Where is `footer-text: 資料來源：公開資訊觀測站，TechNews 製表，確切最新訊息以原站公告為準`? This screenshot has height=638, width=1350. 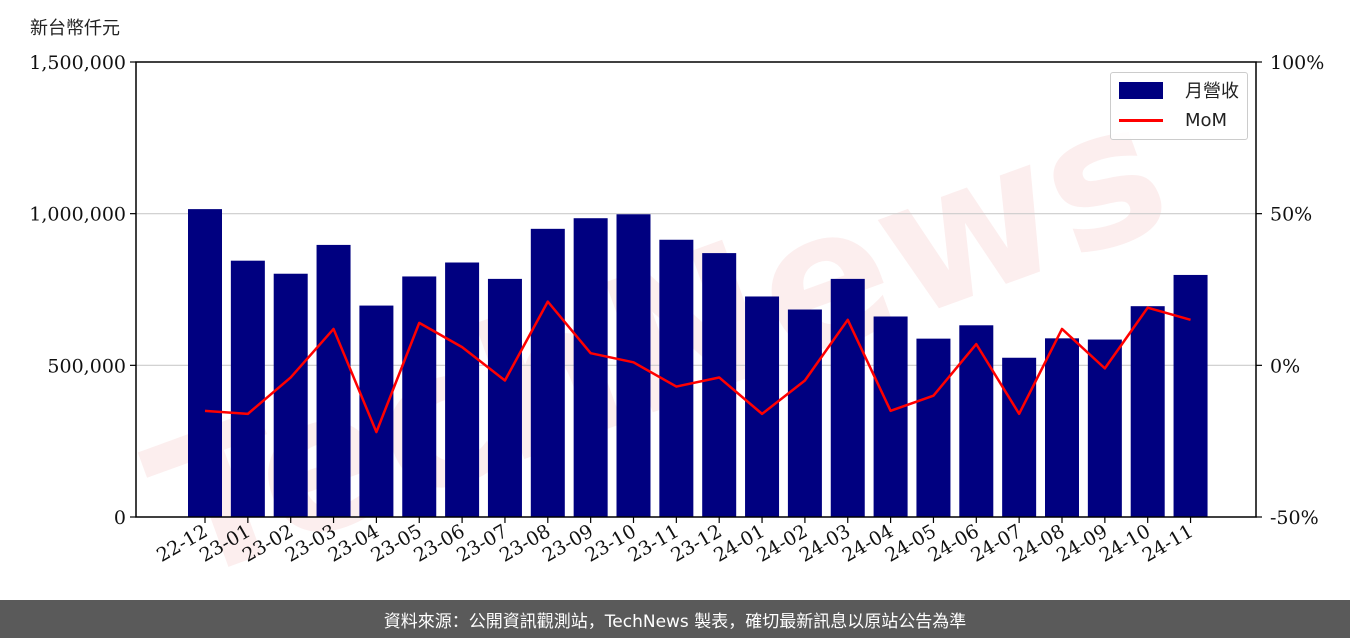 footer-text: 資料來源：公開資訊觀測站，TechNews 製表，確切最新訊息以原站公告為準 is located at coordinates (675, 621).